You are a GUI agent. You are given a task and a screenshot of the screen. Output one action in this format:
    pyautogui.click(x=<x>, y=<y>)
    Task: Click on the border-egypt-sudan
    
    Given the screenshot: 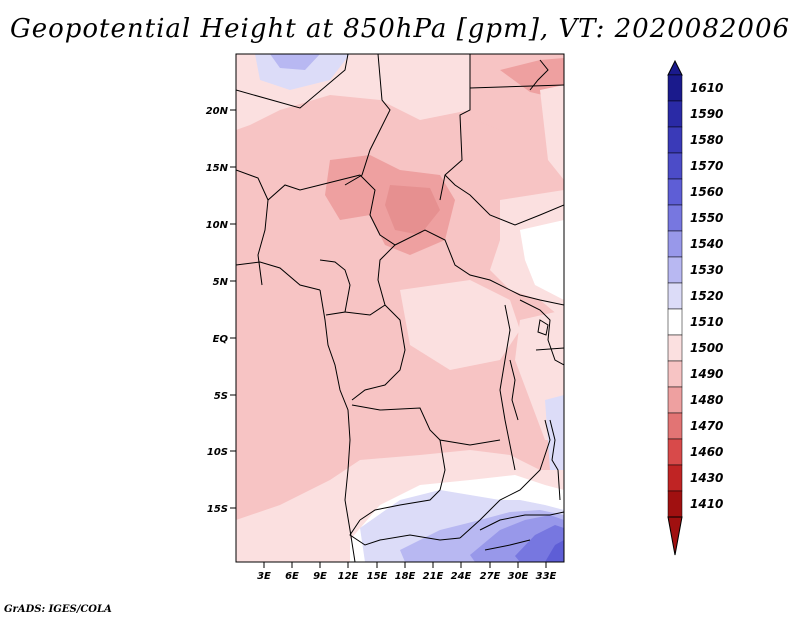 What is the action you would take?
    pyautogui.click(x=516, y=86)
    